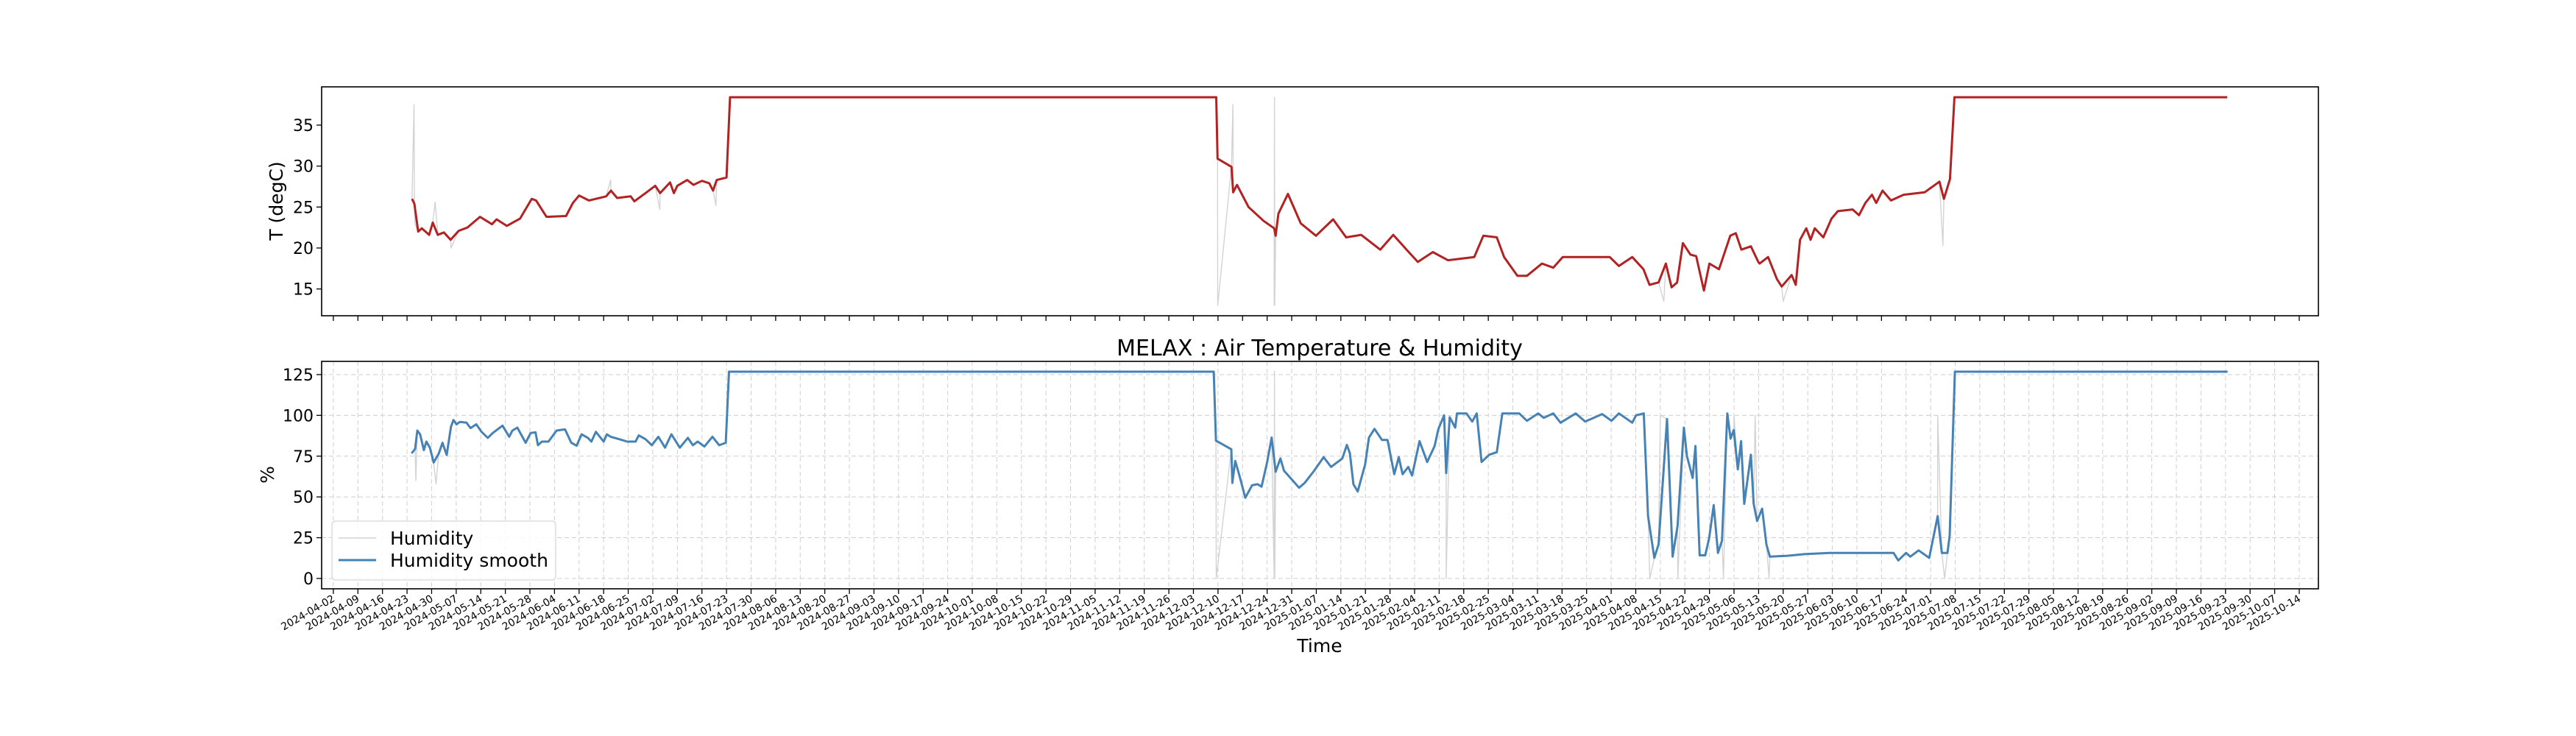 Image resolution: width=2576 pixels, height=736 pixels. I want to click on temperature-y-axis-label: T (degC), so click(276, 201).